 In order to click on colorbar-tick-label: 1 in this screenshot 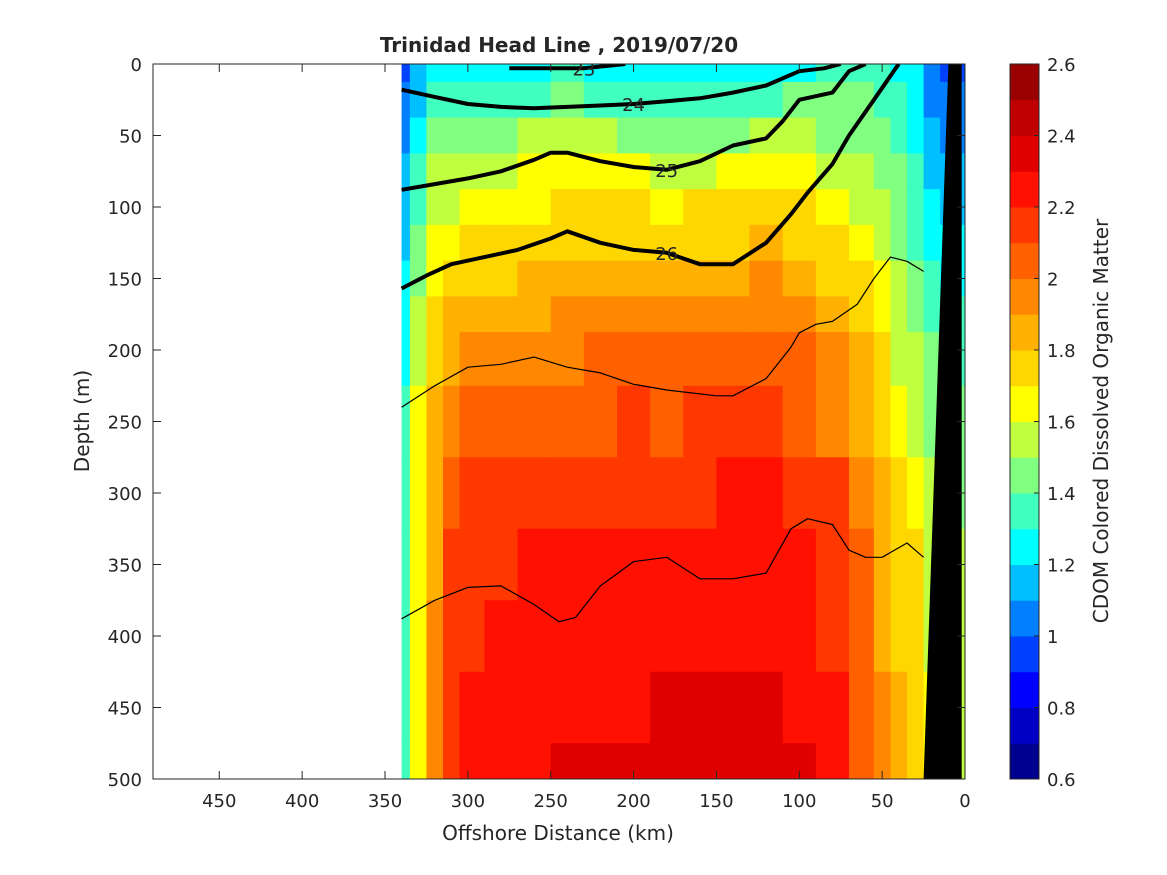, I will do `click(1052, 637)`.